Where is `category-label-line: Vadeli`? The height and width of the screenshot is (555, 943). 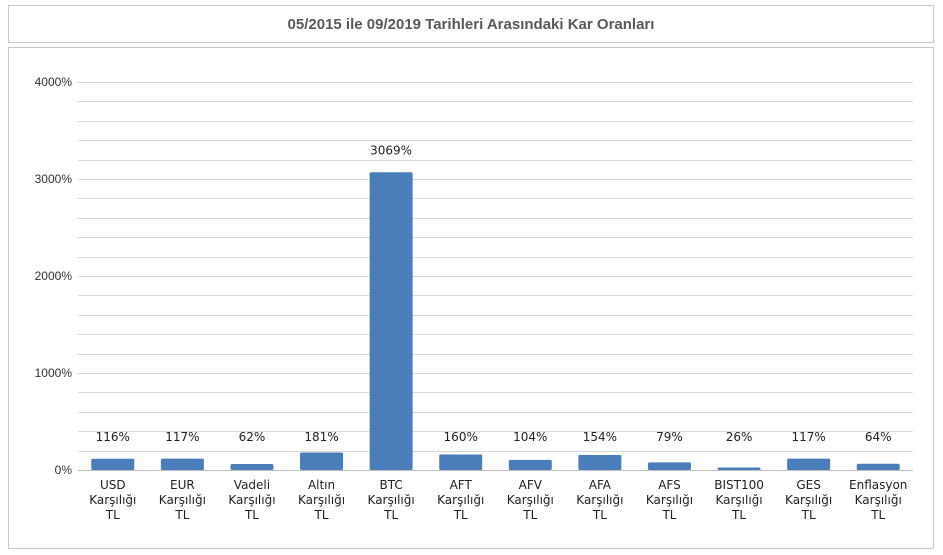 category-label-line: Vadeli is located at coordinates (252, 485).